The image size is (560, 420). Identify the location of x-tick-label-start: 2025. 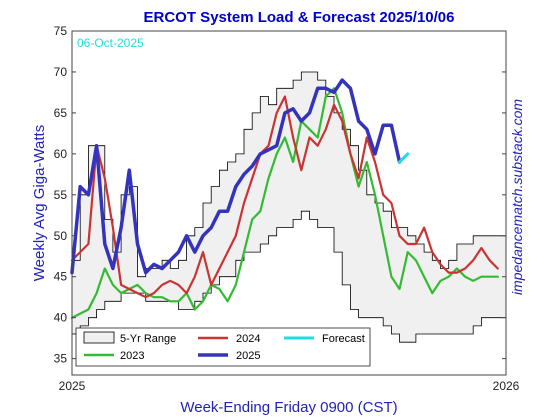
(72, 386).